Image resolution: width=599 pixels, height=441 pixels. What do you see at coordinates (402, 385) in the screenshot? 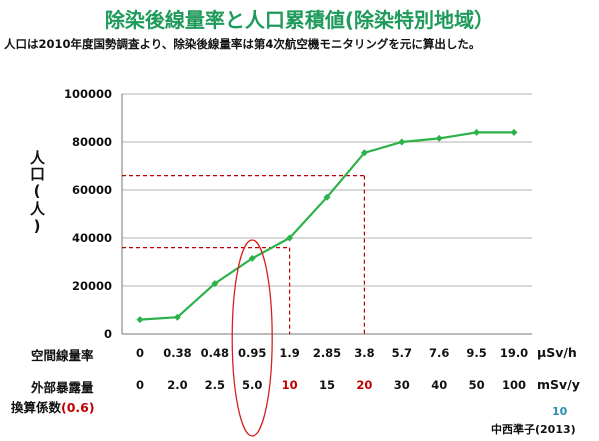
I see `exposure-tick-label: 30` at bounding box center [402, 385].